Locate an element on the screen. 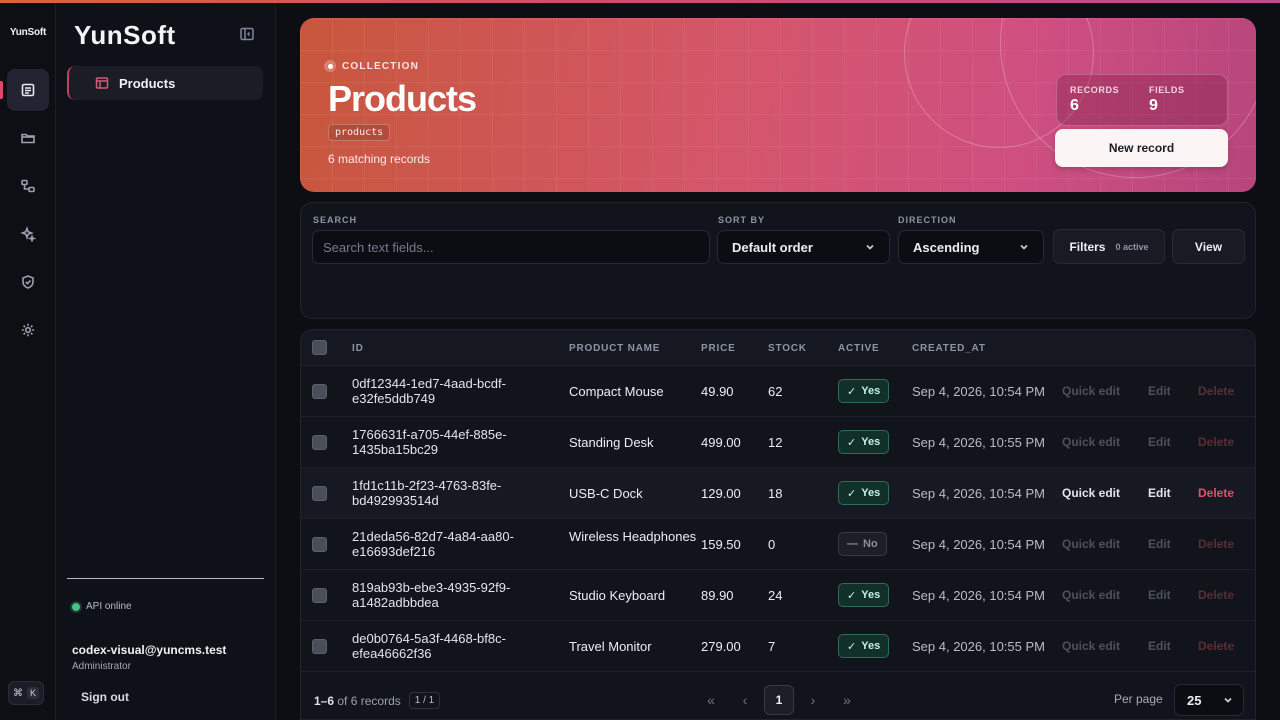 The height and width of the screenshot is (720, 1280). logo: YunSoft is located at coordinates (125, 35).